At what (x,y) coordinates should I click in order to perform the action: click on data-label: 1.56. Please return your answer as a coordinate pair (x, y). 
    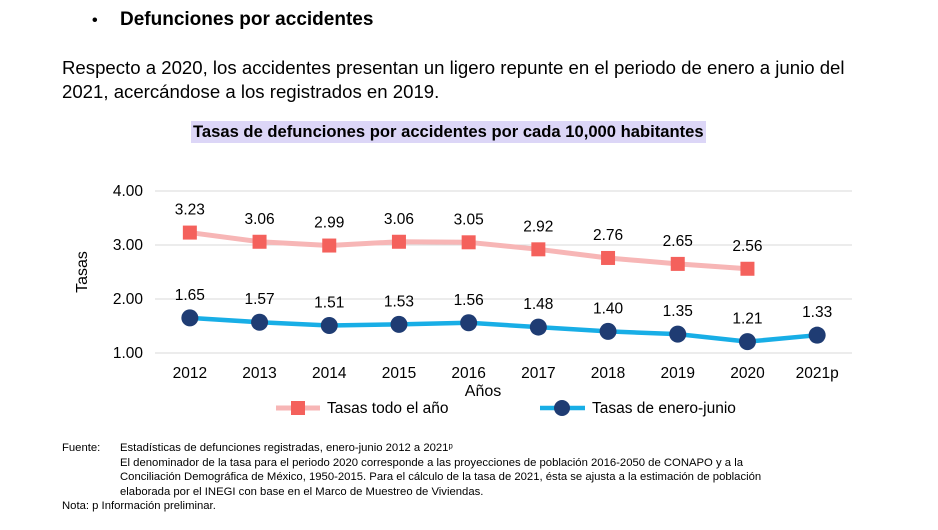
    Looking at the image, I should click on (469, 300).